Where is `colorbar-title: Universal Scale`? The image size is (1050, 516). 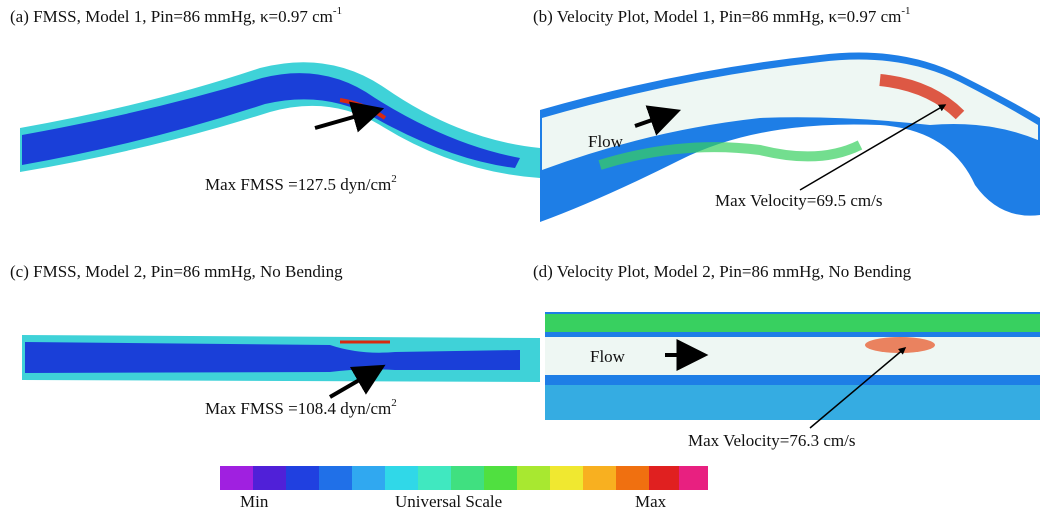
colorbar-title: Universal Scale is located at coordinates (448, 501).